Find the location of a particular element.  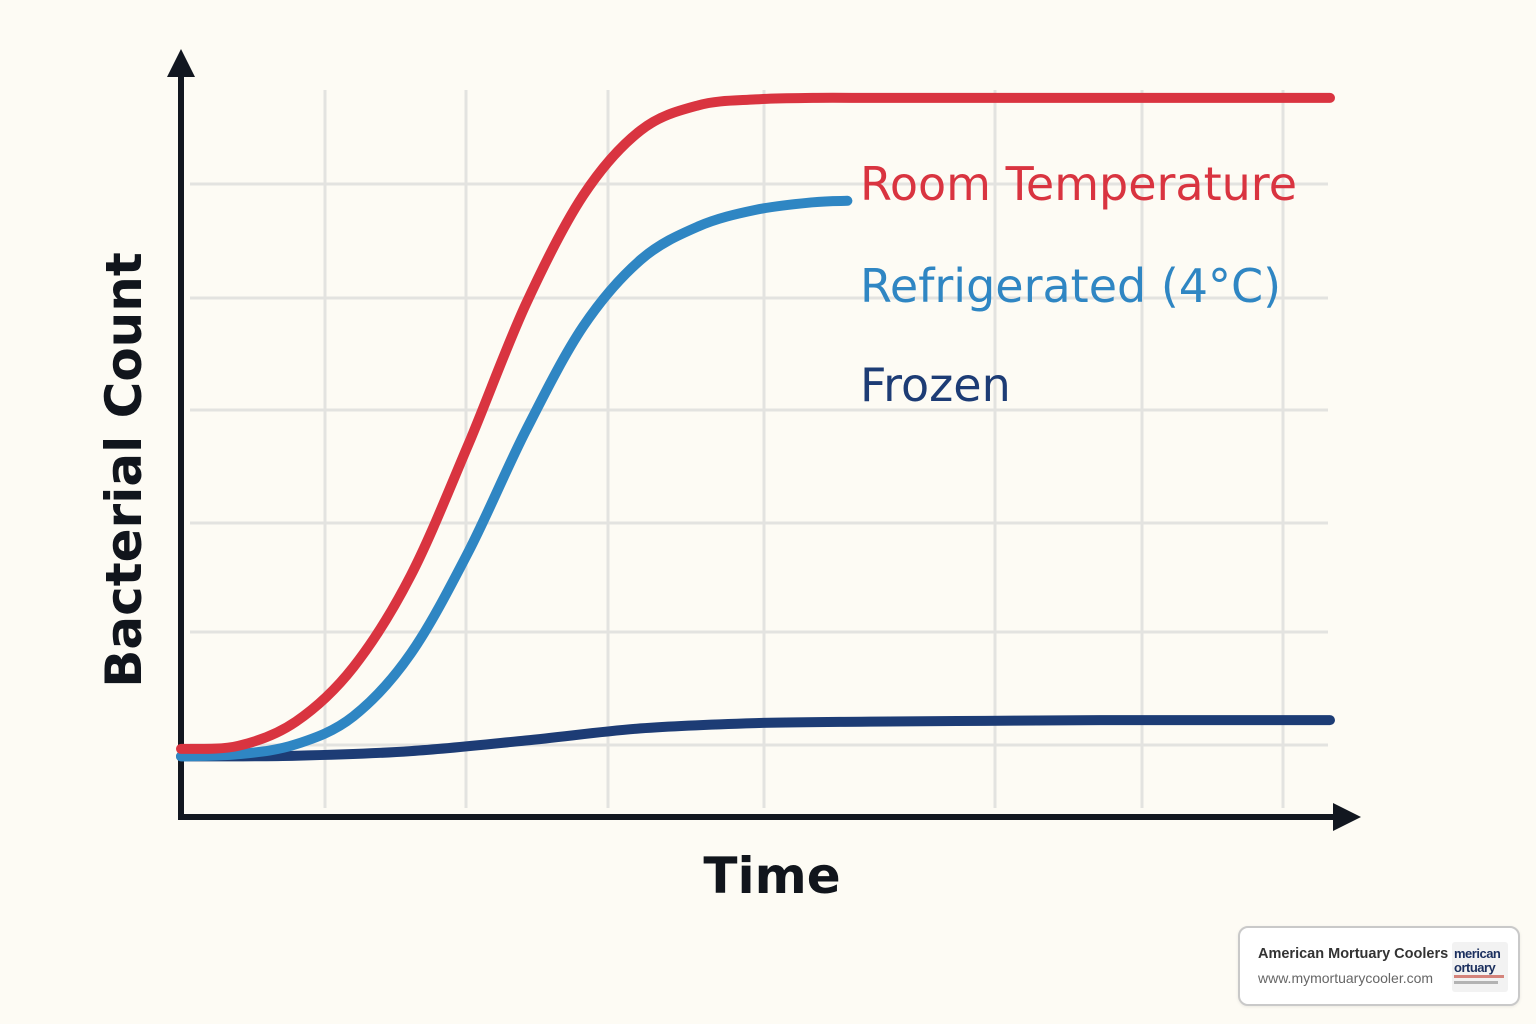

frozen-line is located at coordinates (755, 738).